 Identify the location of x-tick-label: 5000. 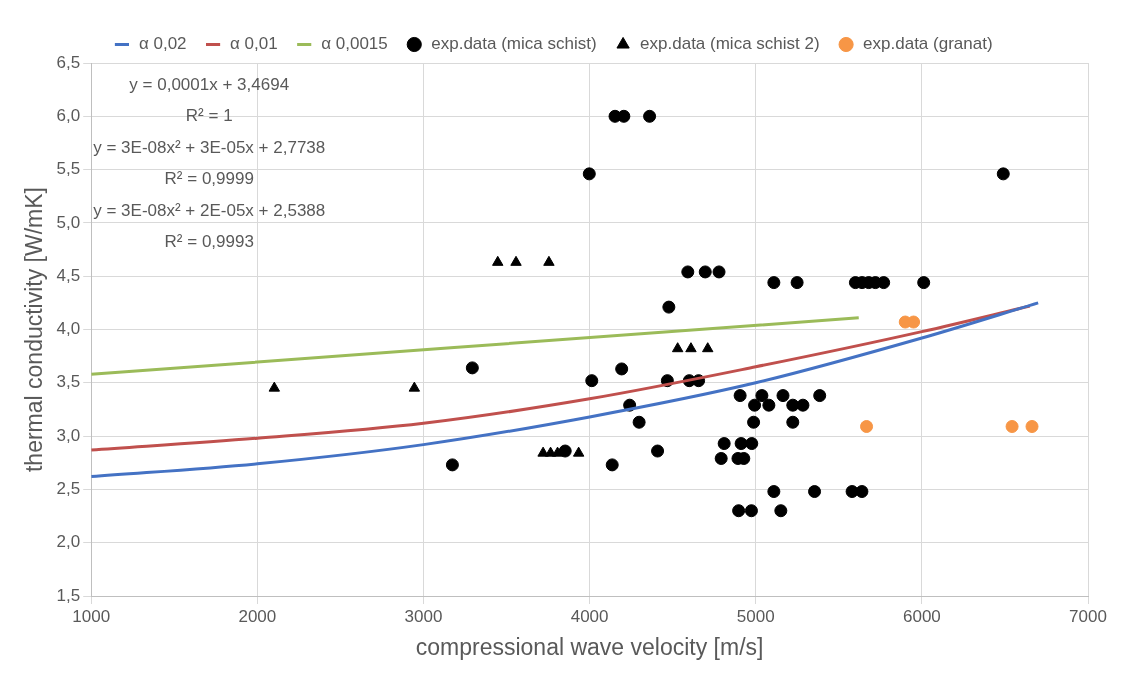
(755, 616).